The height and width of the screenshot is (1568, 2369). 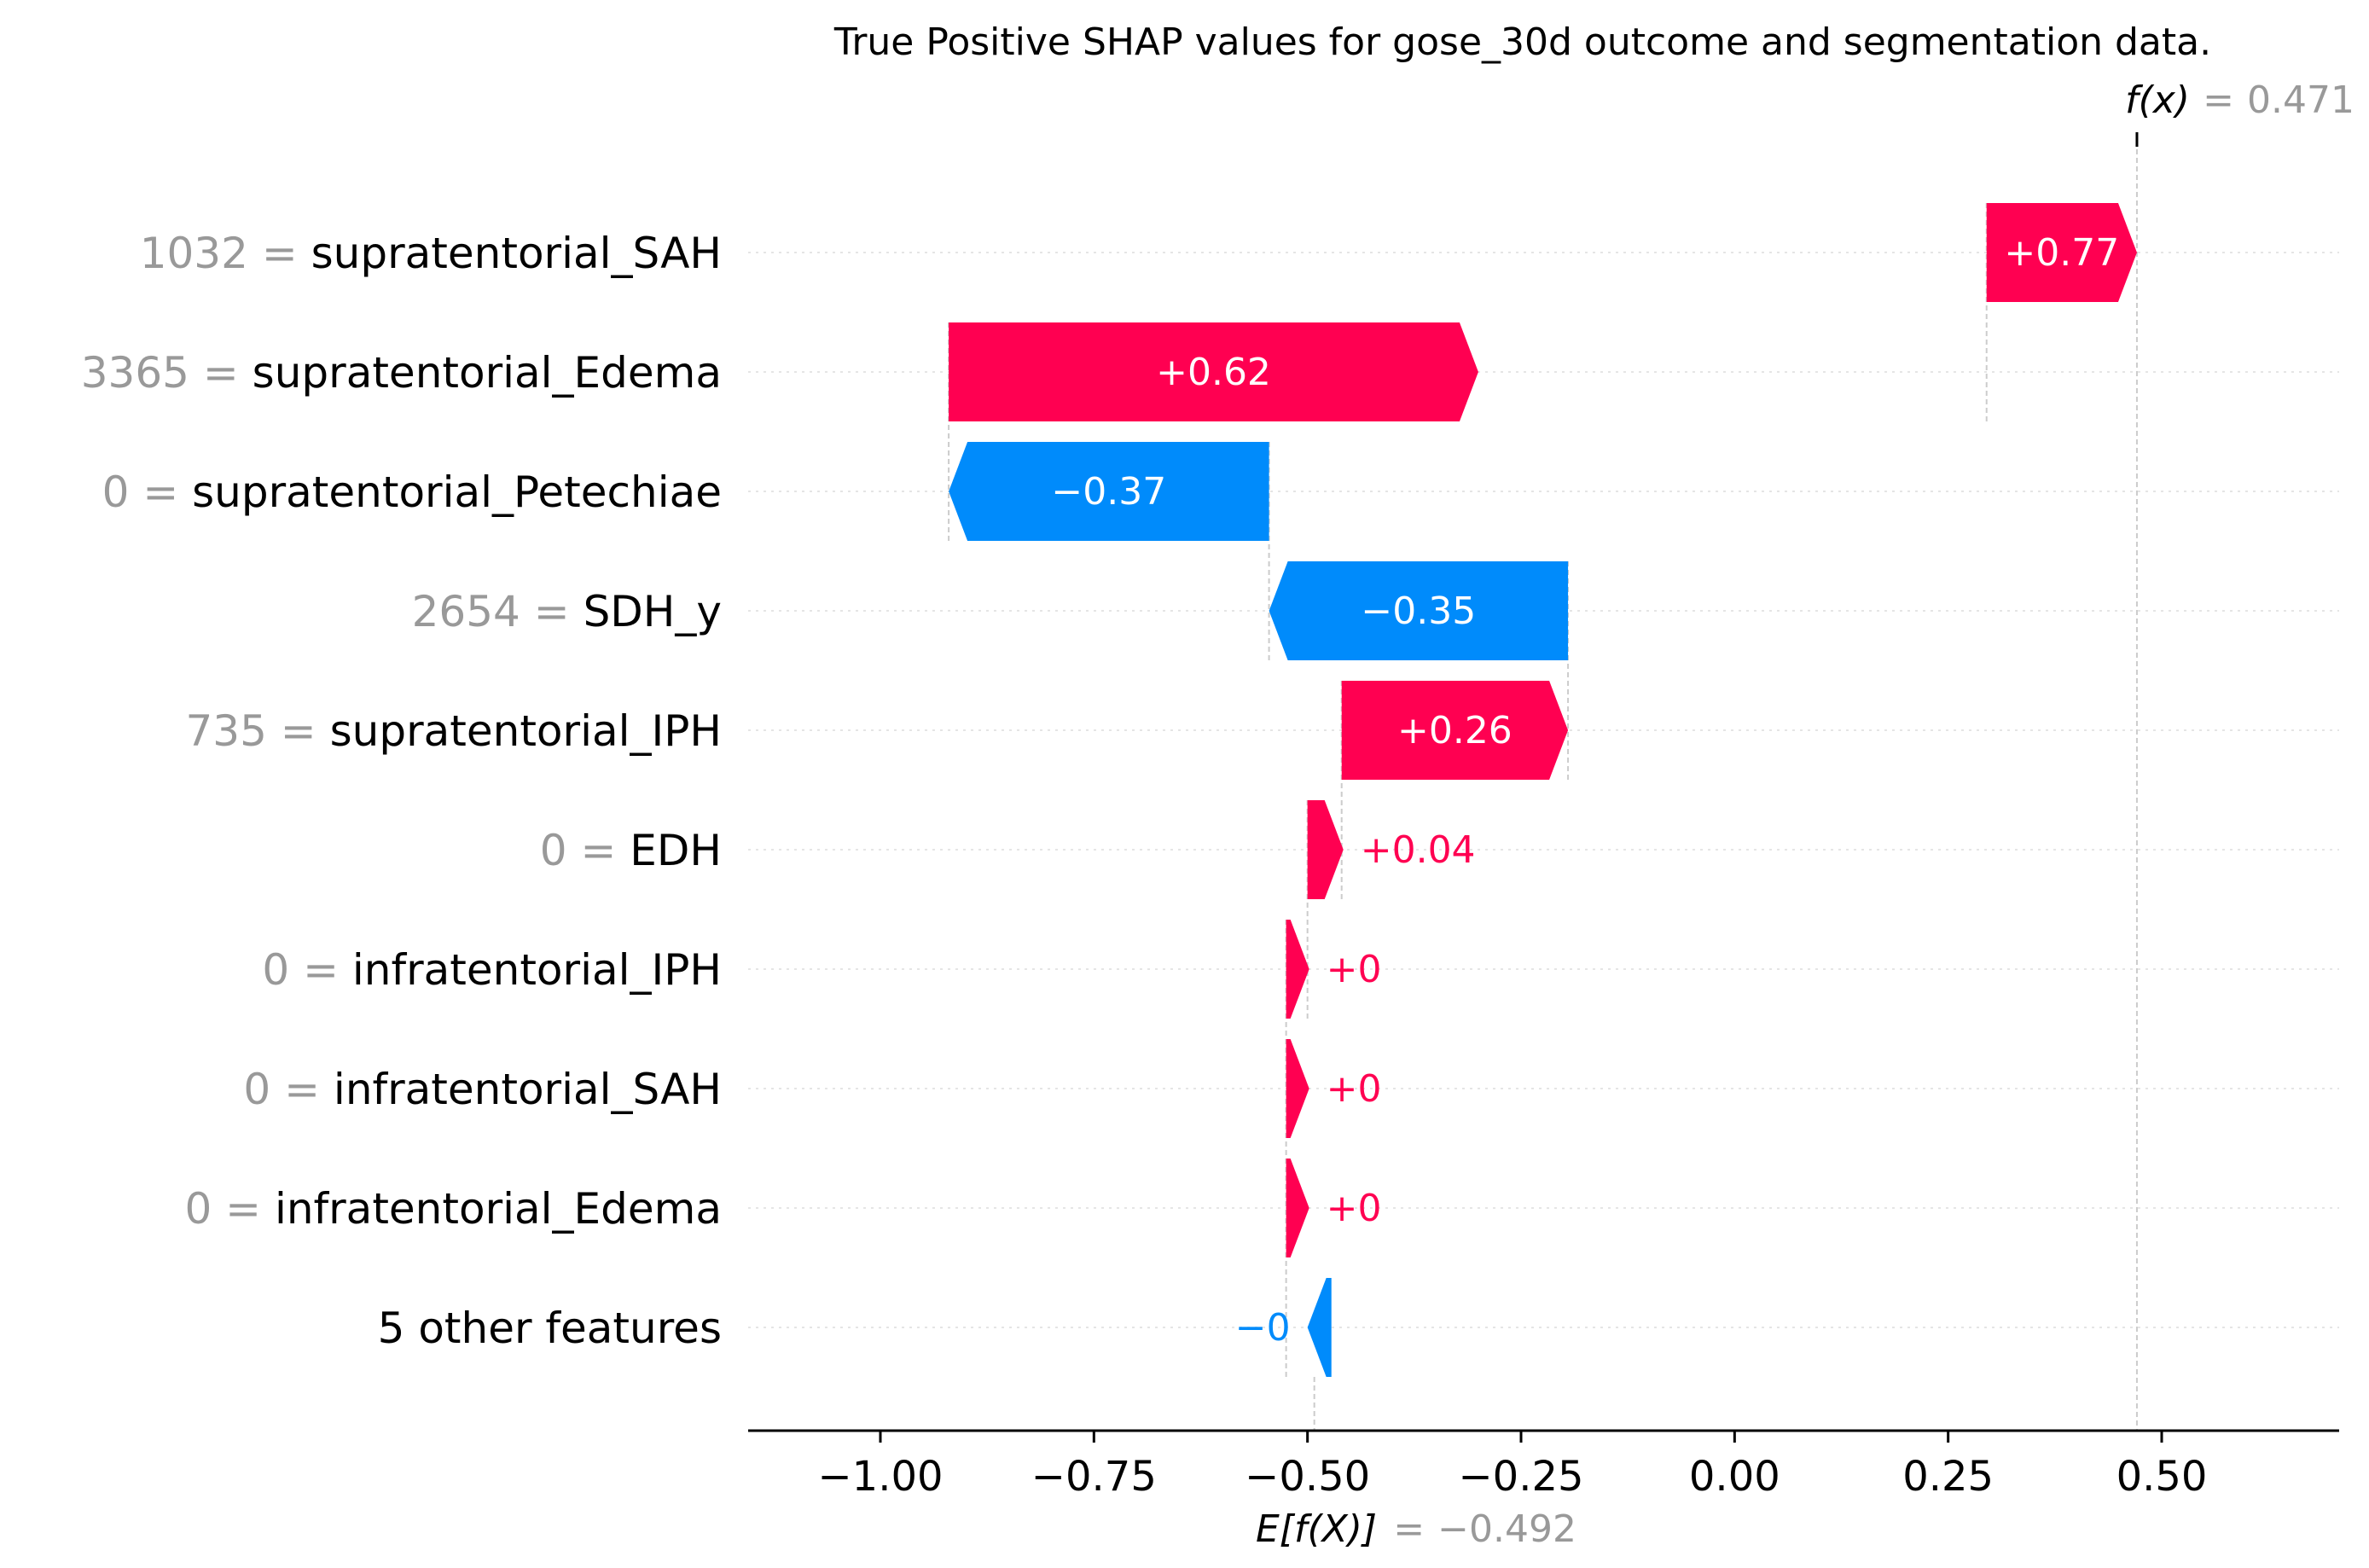 I want to click on feature-name: infratentorial_IPH, so click(x=537, y=970).